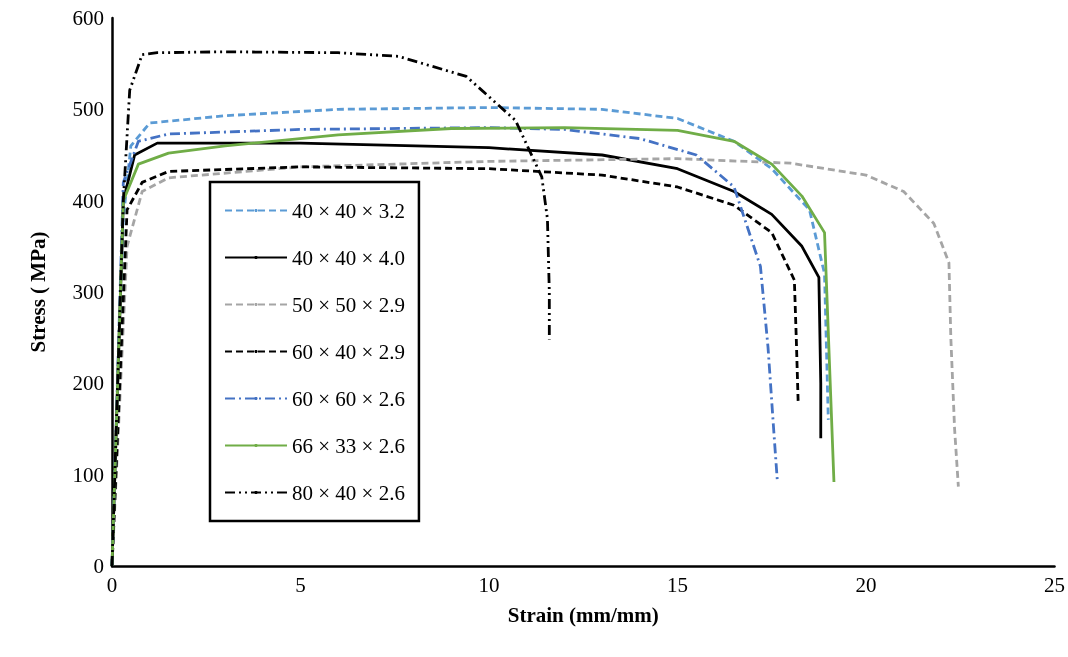 This screenshot has height=657, width=1068. Describe the element at coordinates (88, 109) in the screenshot. I see `y-tick-label: 500` at that location.